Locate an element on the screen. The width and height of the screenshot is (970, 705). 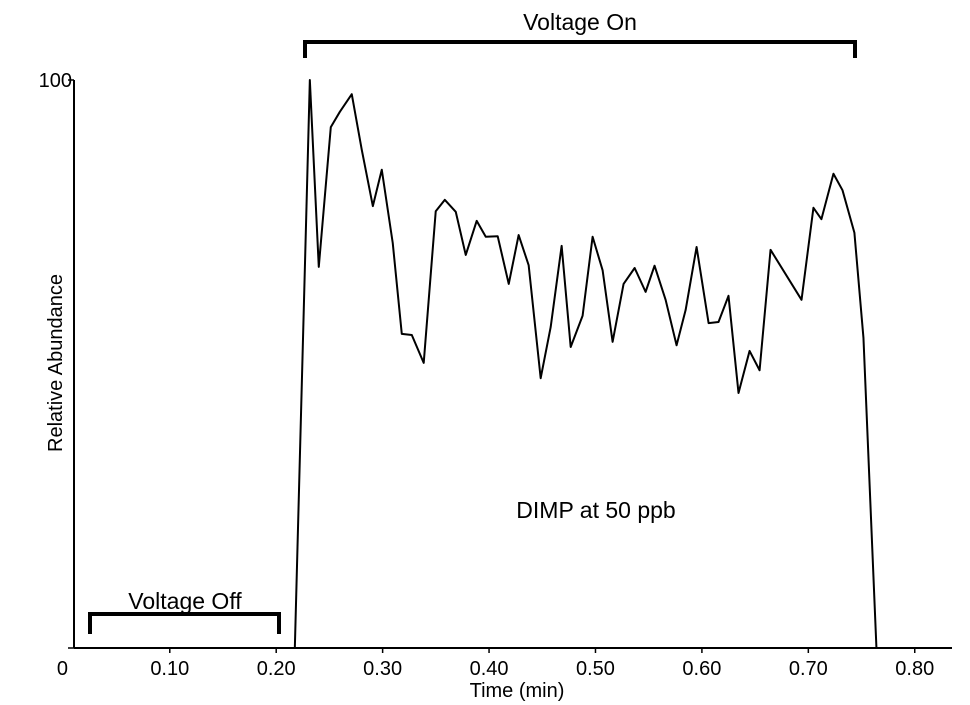
bracket-off is located at coordinates (184, 623).